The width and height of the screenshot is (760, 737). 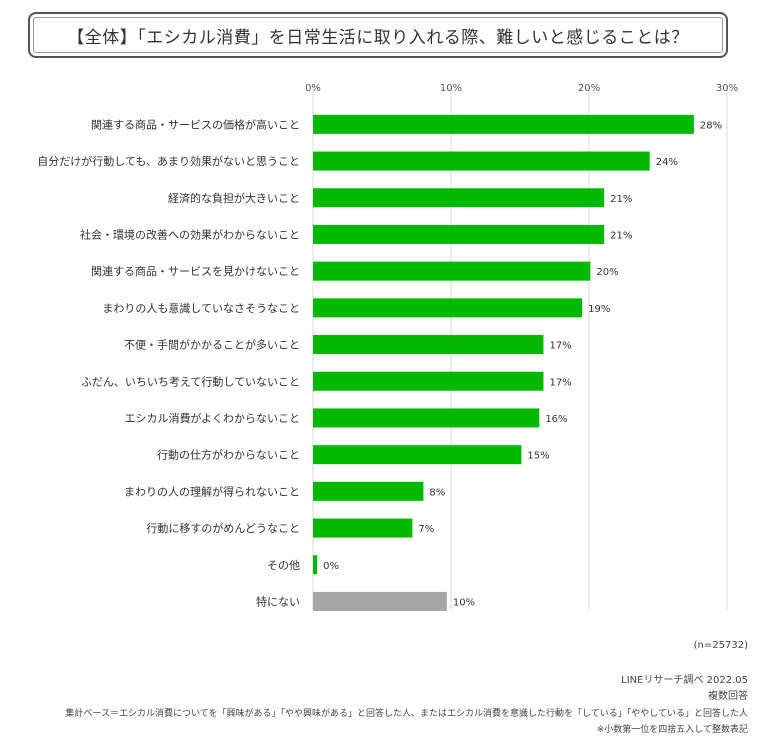 I want to click on category-label: 不便・手間がかかることが多いこと, so click(x=212, y=345).